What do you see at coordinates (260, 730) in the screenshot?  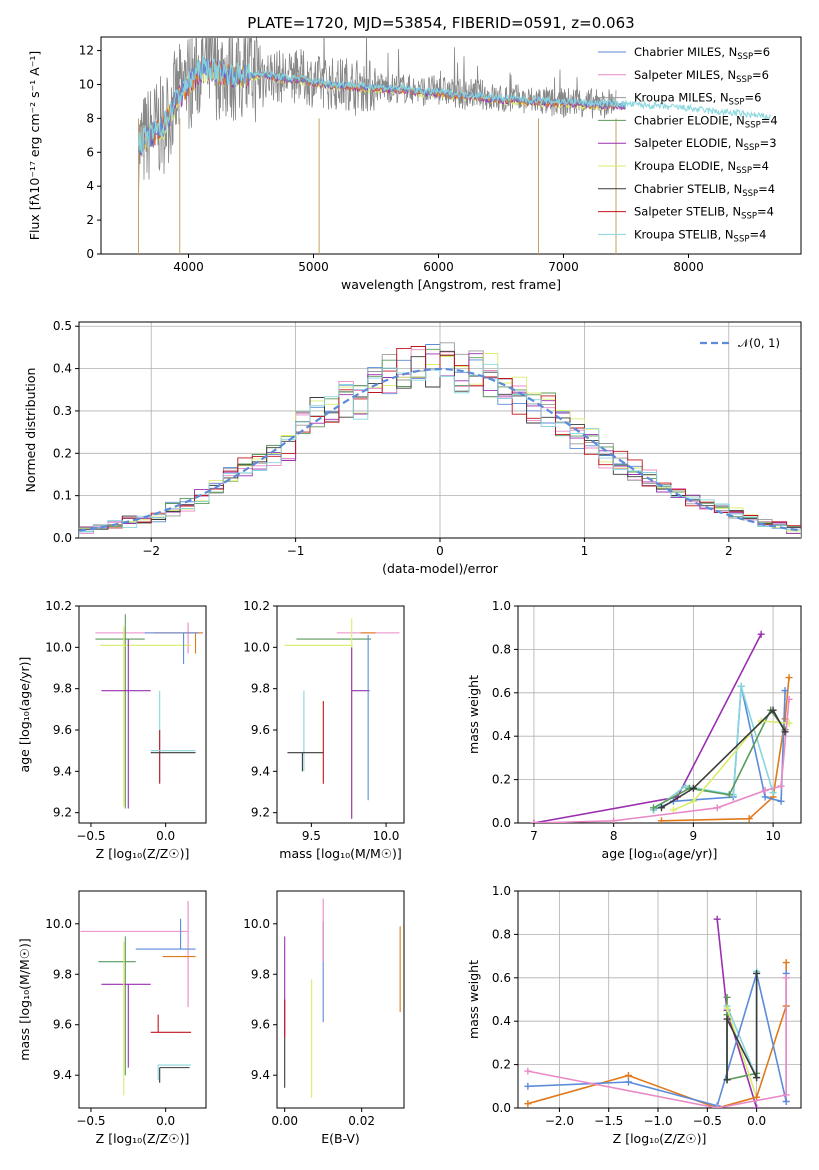 I see `y-tick-label: 9.6` at bounding box center [260, 730].